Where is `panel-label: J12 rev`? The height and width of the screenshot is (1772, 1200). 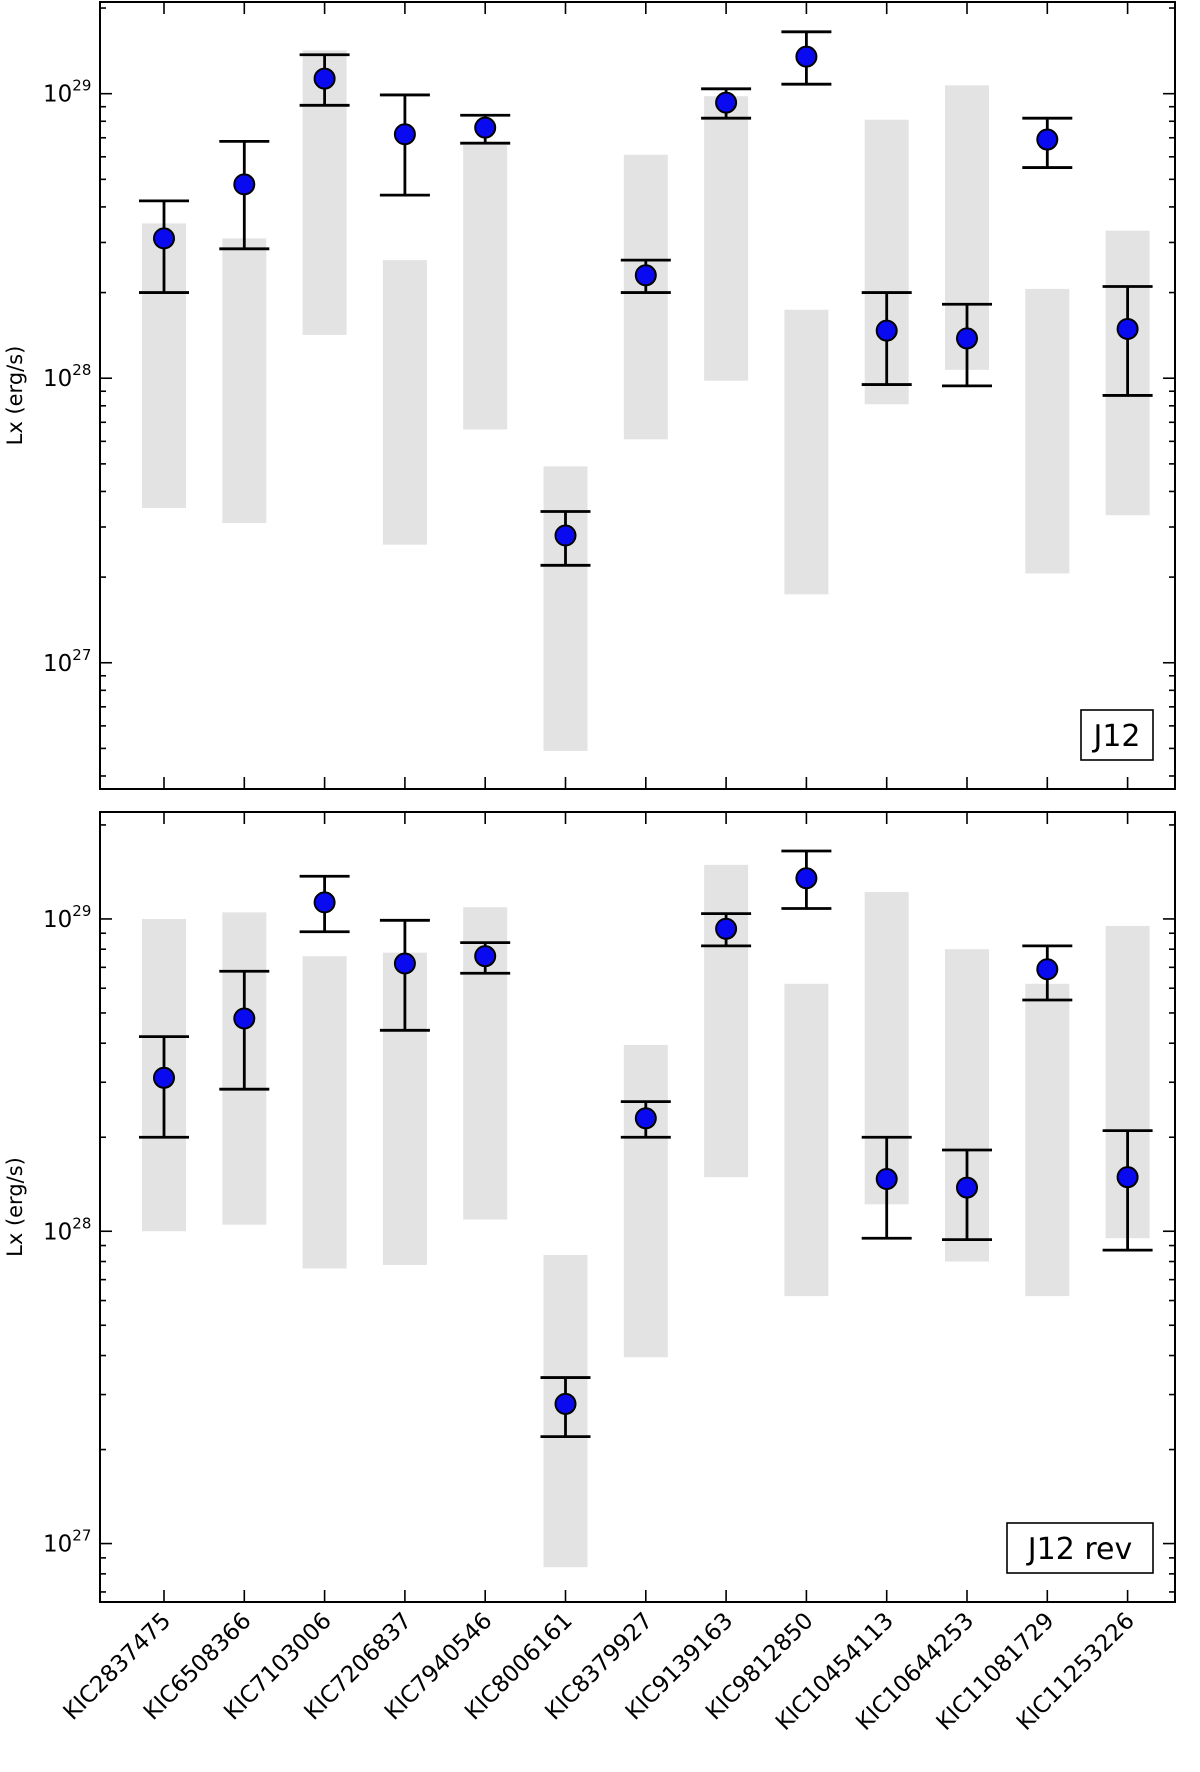
panel-label: J12 rev is located at coordinates (1079, 1549).